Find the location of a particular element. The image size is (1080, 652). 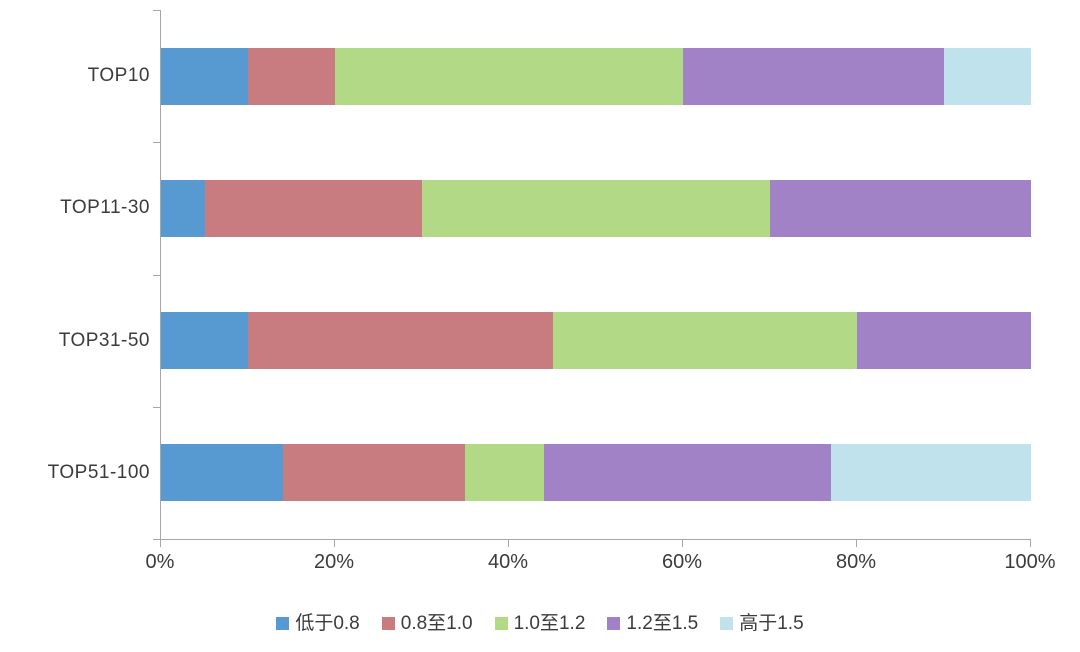

x-axis-tick-label: 40% is located at coordinates (508, 562).